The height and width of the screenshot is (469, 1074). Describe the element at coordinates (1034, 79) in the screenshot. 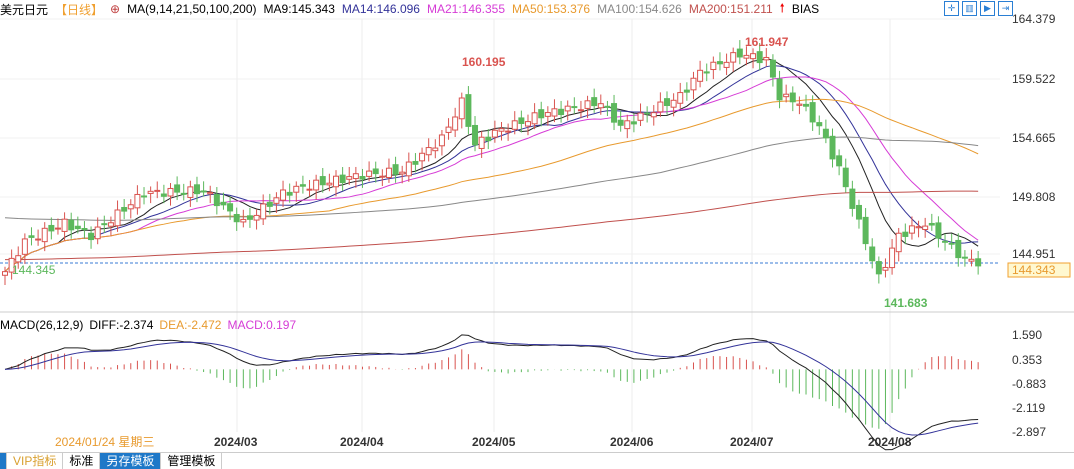

I see `price-tick: 159.522` at that location.